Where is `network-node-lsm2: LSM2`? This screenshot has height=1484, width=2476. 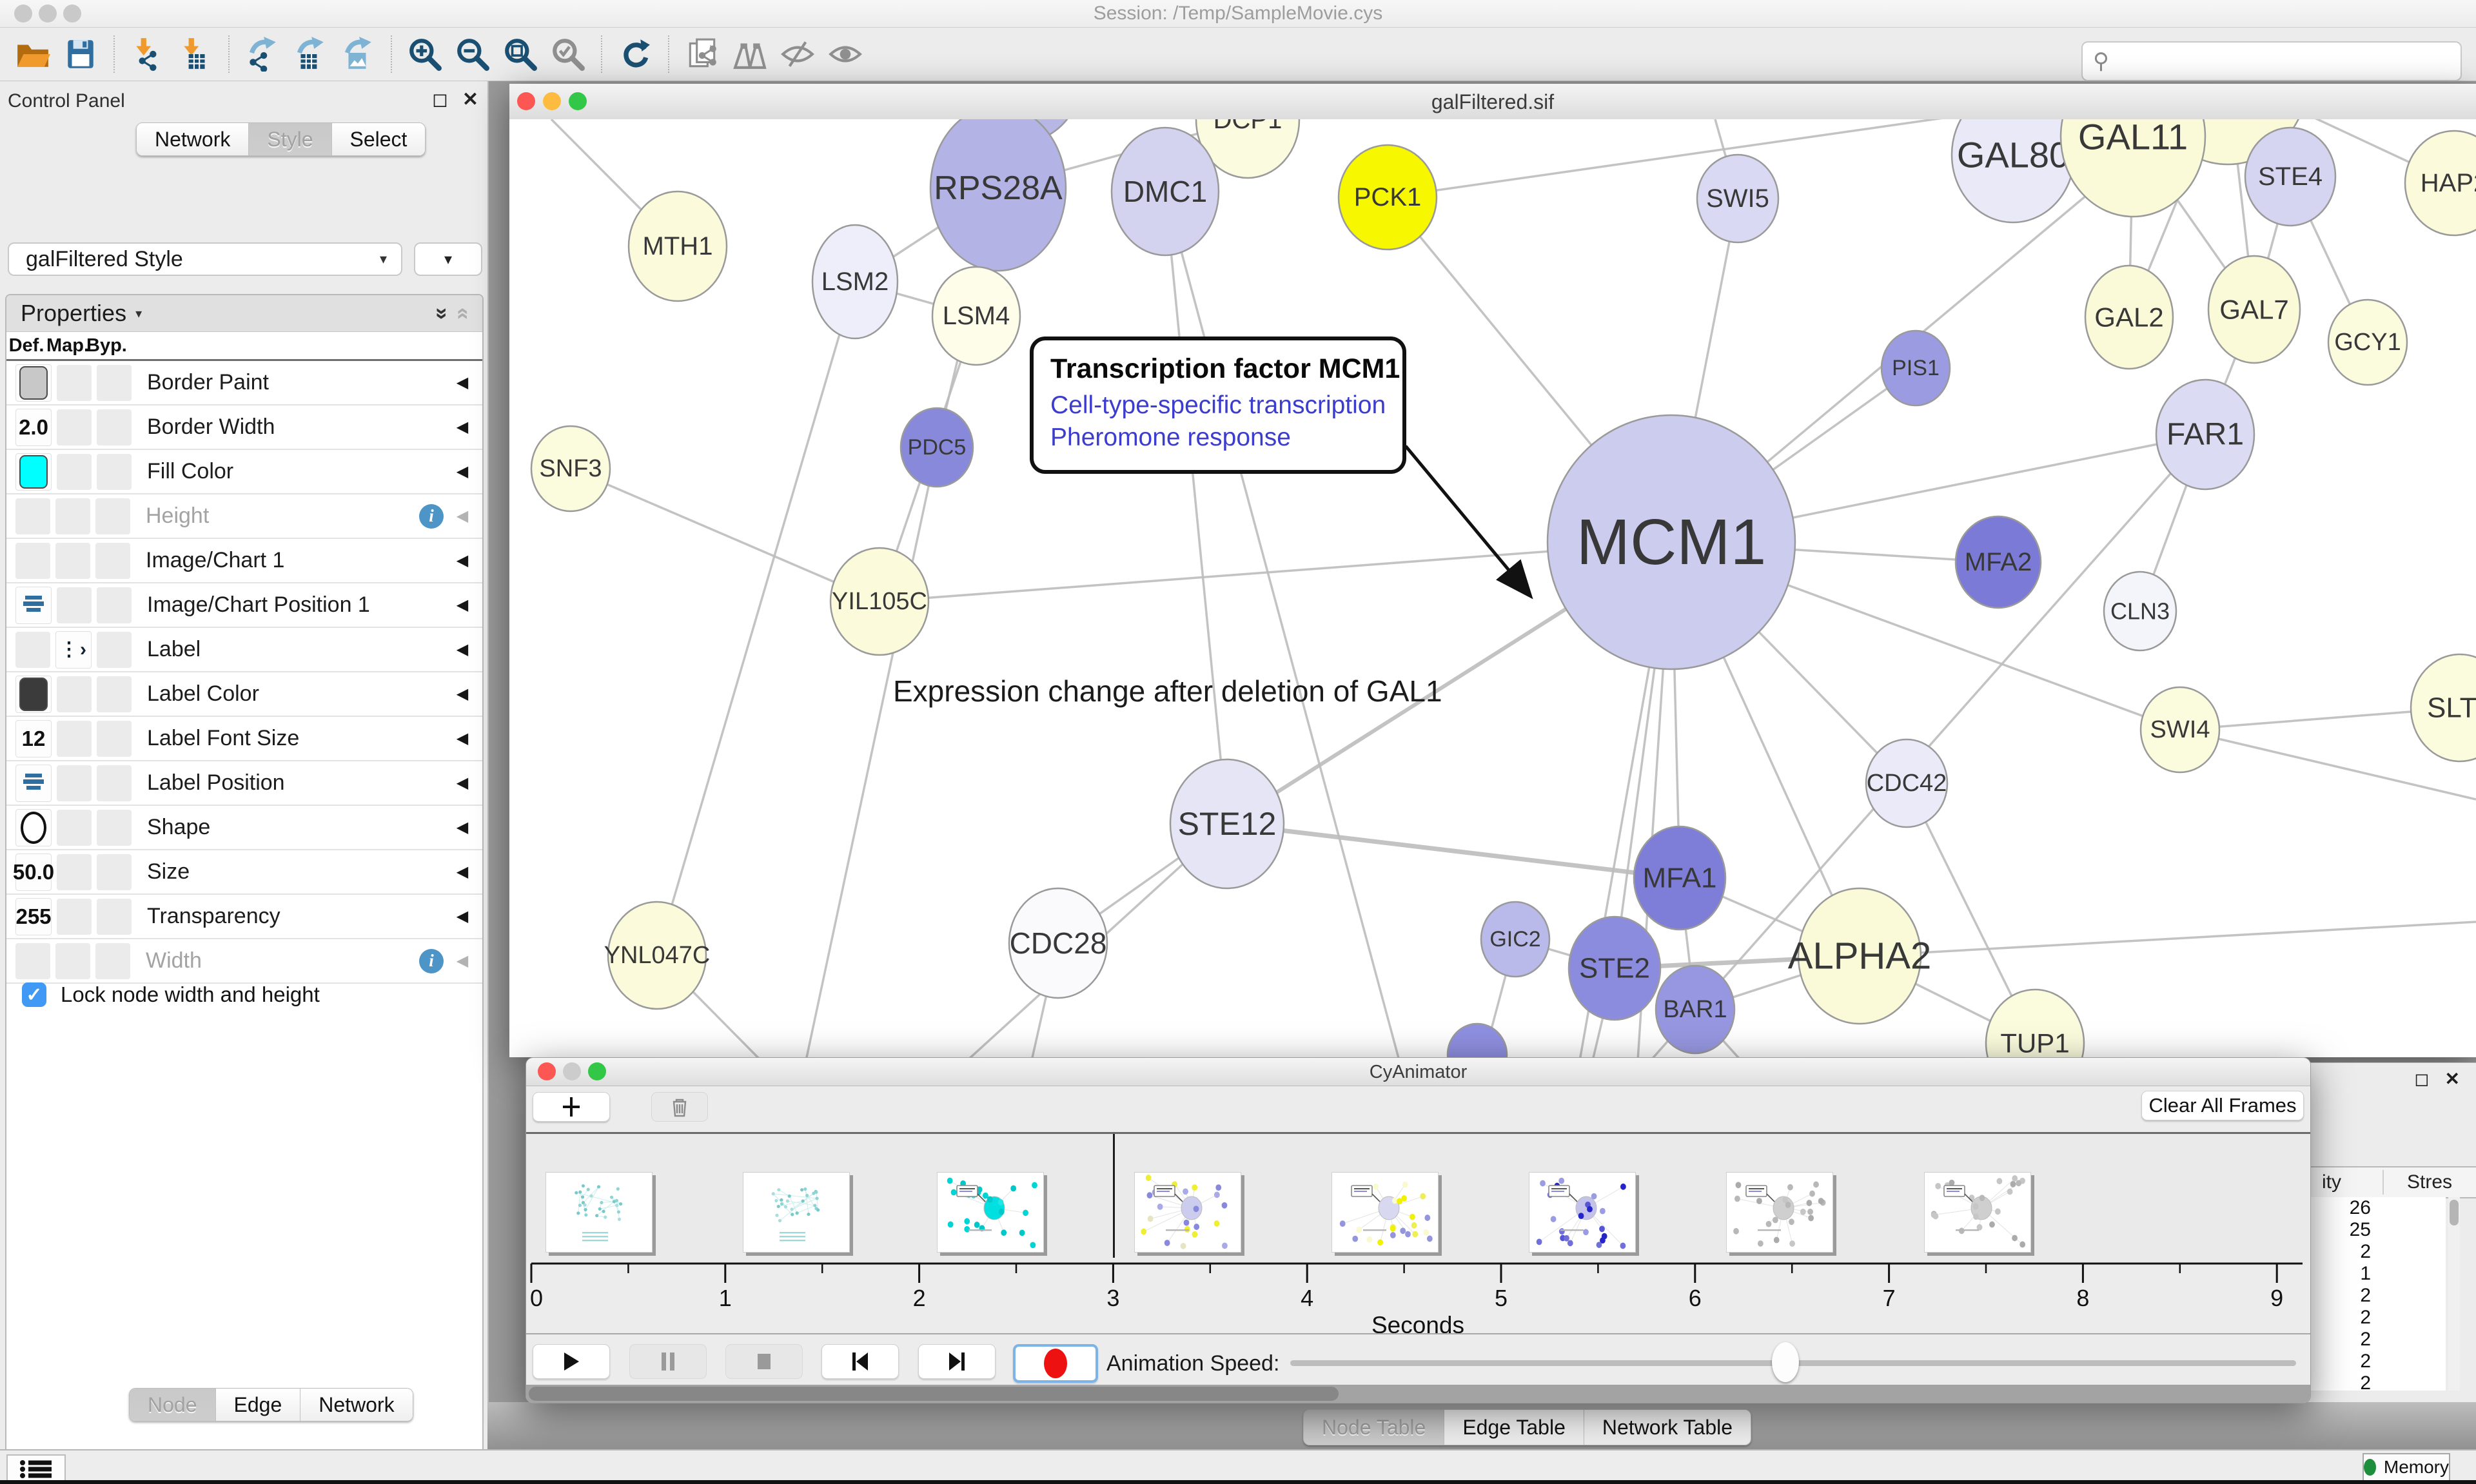
network-node-lsm2: LSM2 is located at coordinates (855, 282).